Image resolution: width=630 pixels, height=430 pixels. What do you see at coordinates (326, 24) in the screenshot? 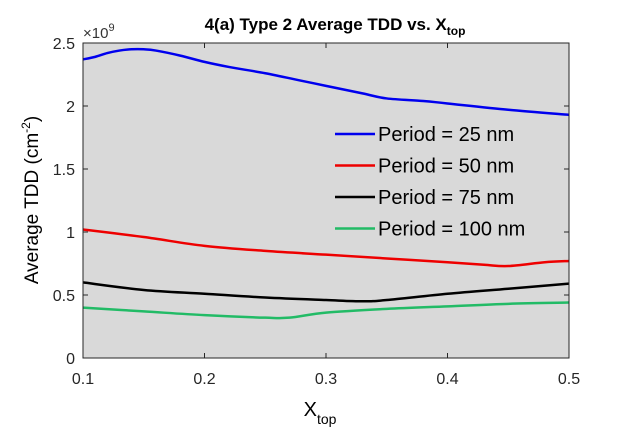
I see `chart-title-main: 4(a) Type 2 Average TDD vs. X` at bounding box center [326, 24].